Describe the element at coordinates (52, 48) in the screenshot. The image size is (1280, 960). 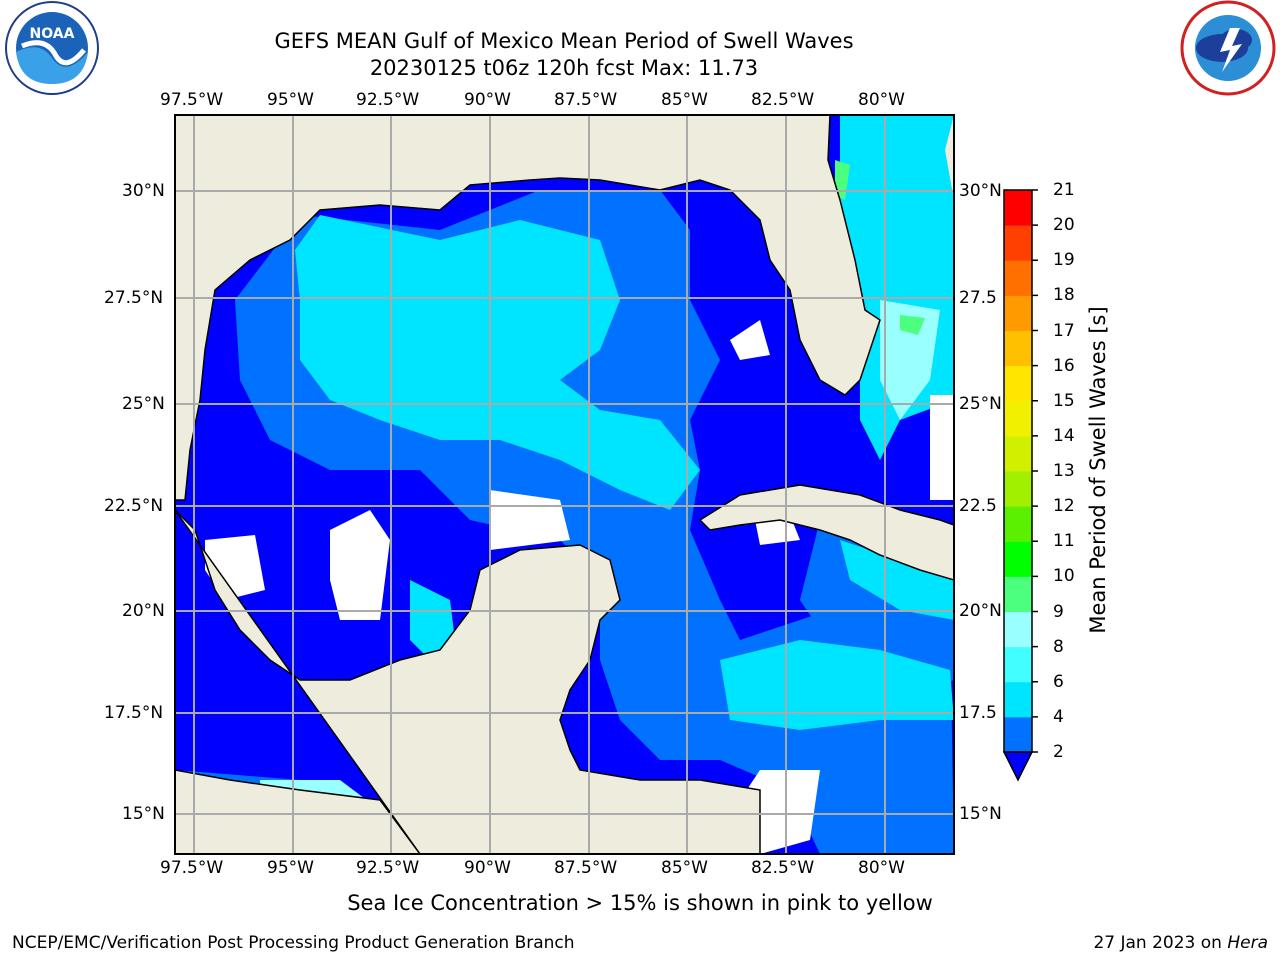
I see `noaa-logo: NOAA` at that location.